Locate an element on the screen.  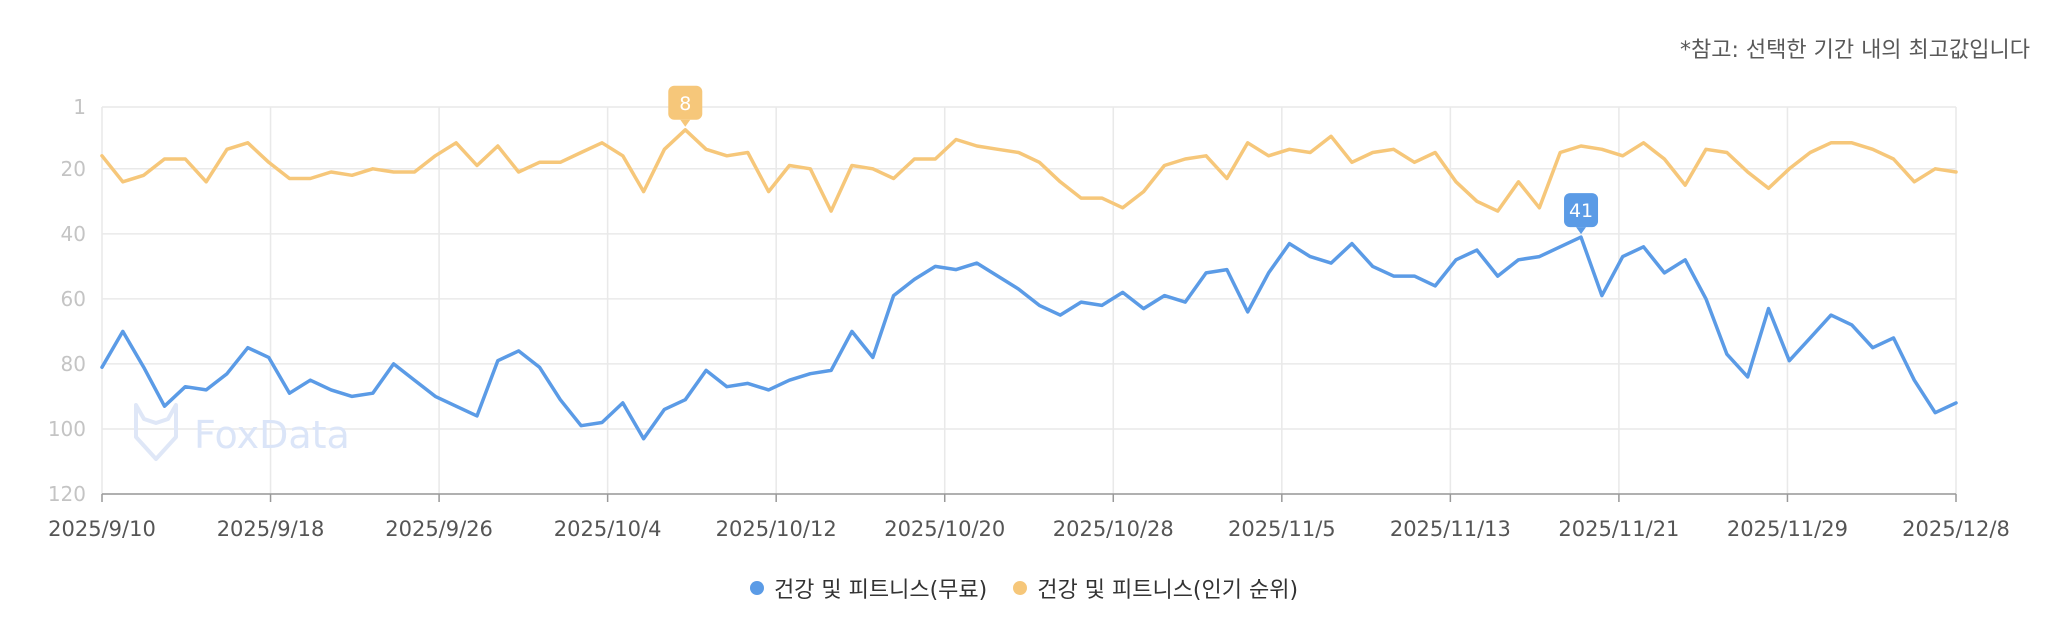
fox-logo-icon is located at coordinates (156, 432).